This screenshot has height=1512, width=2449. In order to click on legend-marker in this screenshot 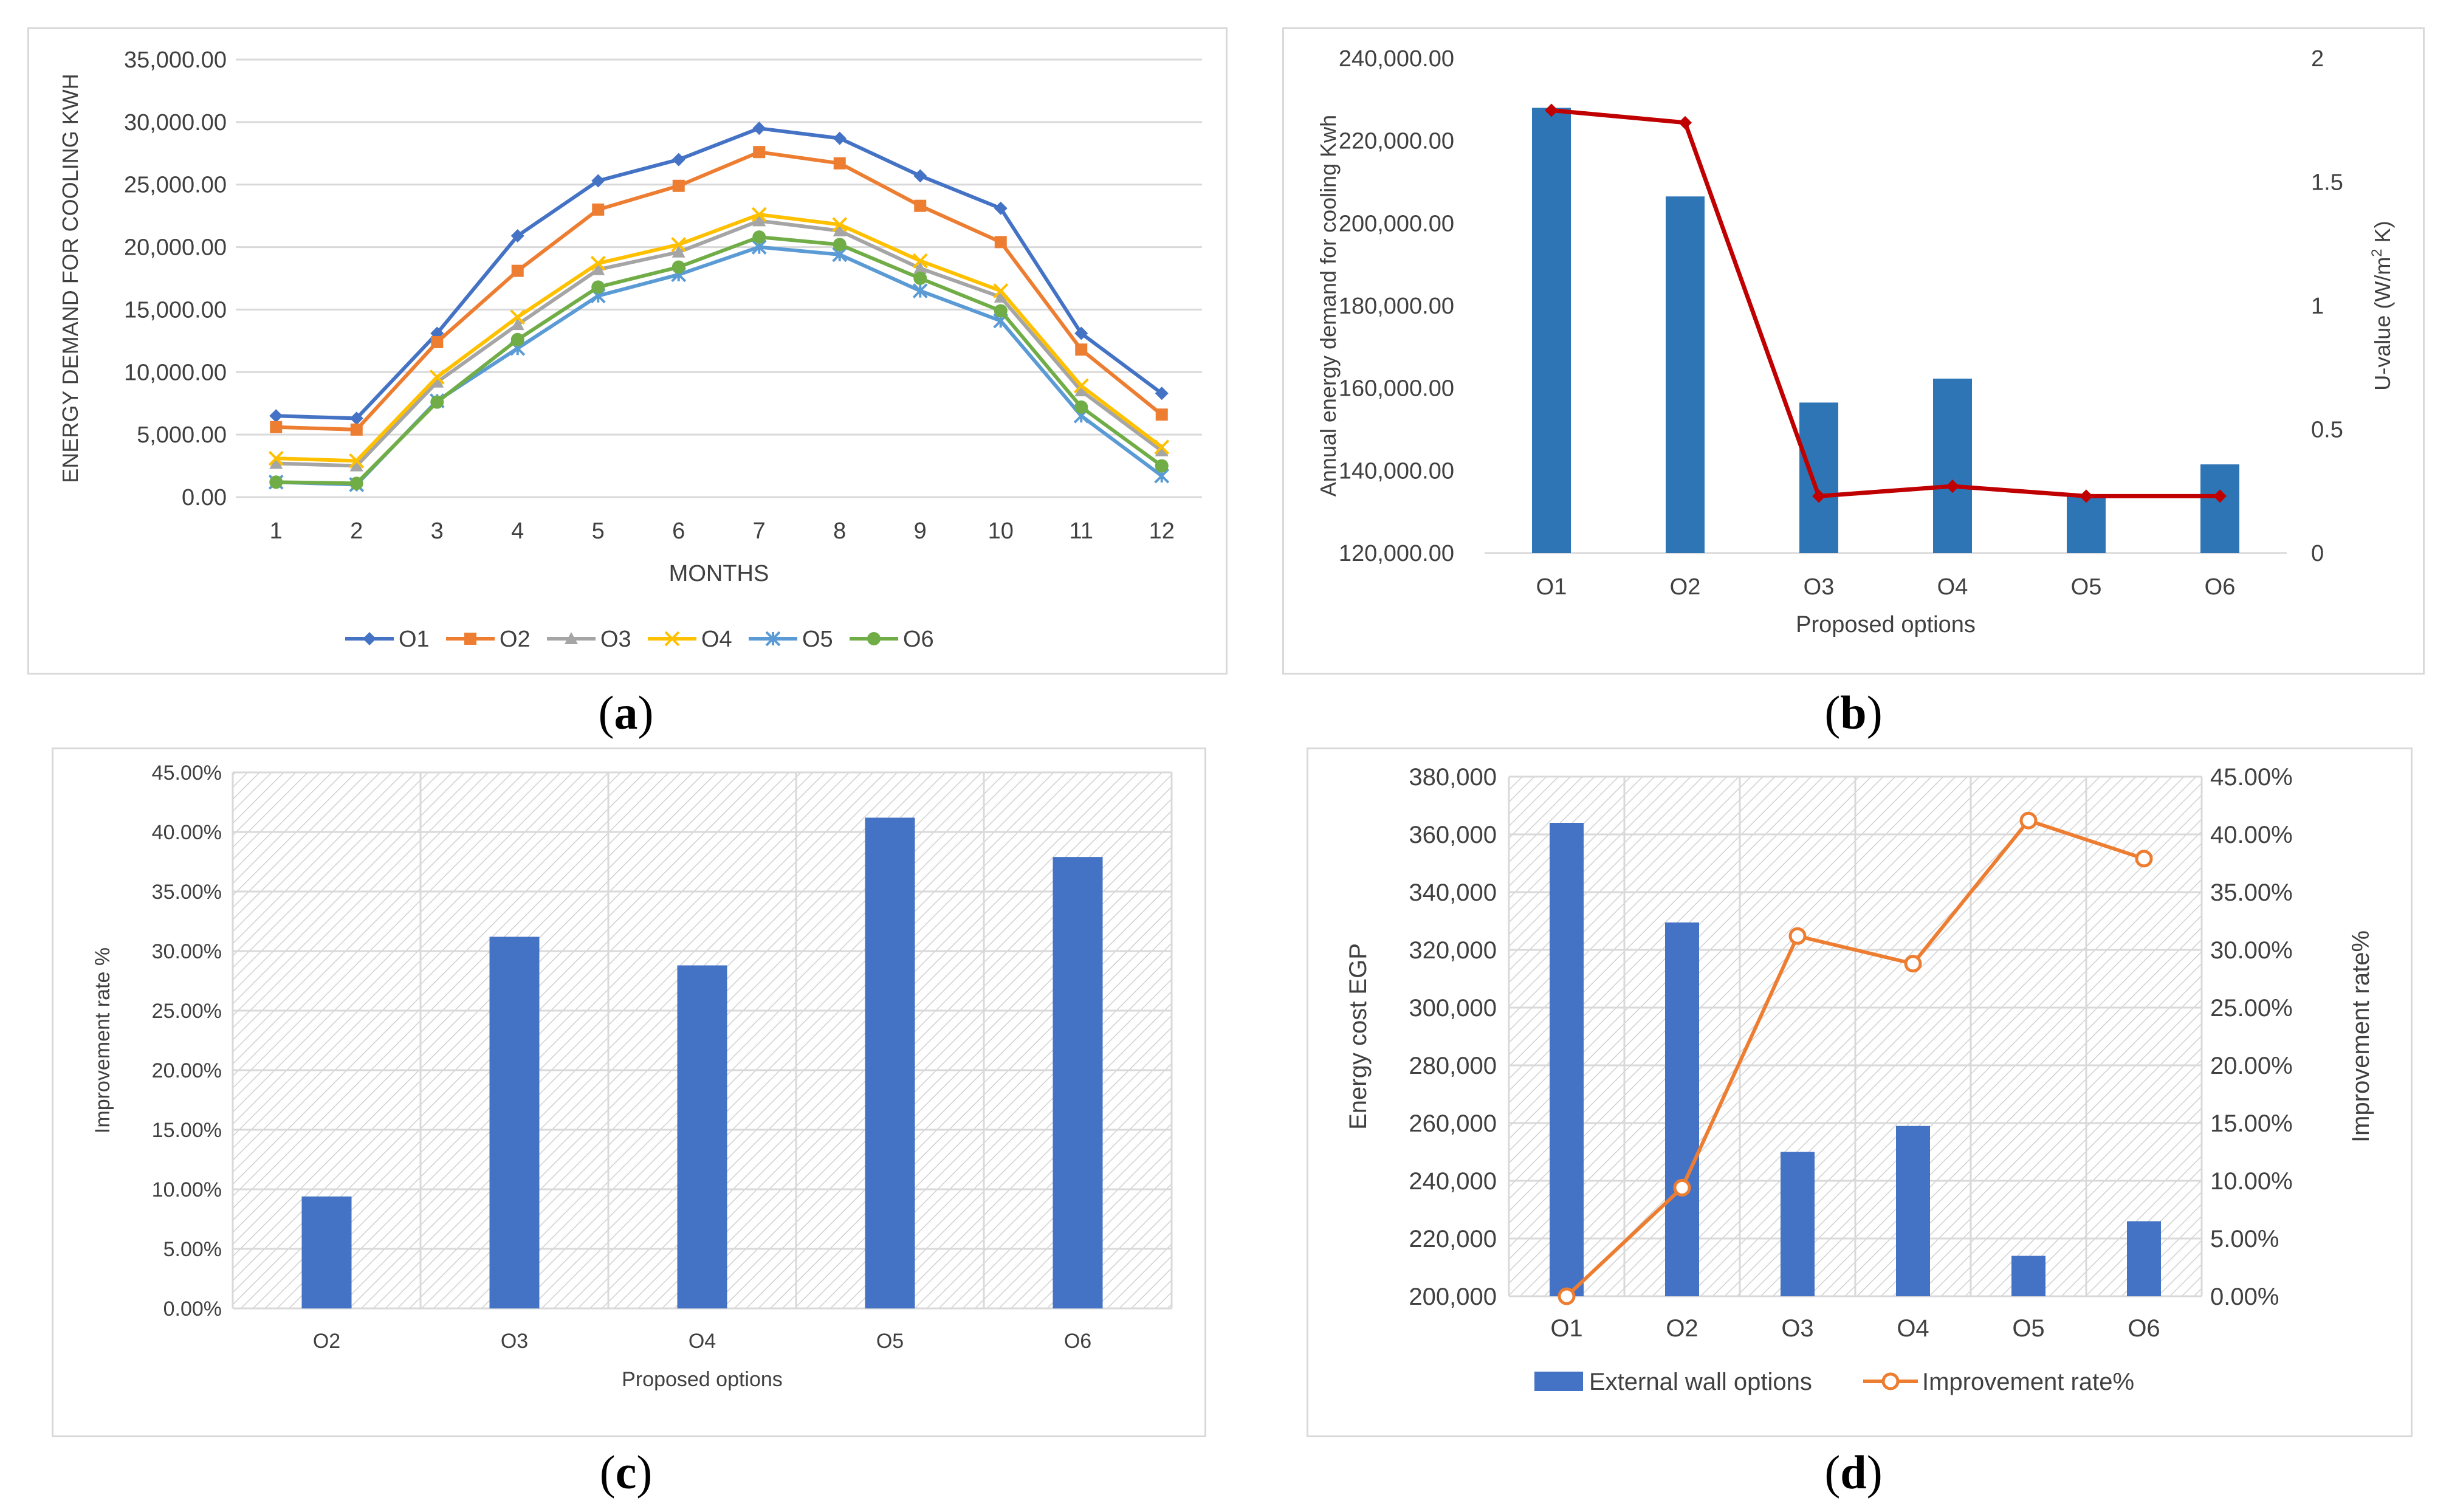, I will do `click(672, 639)`.